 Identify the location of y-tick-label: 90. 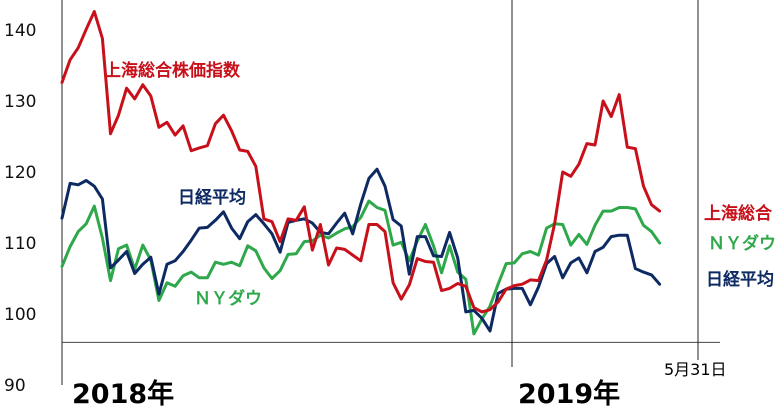
(15, 386).